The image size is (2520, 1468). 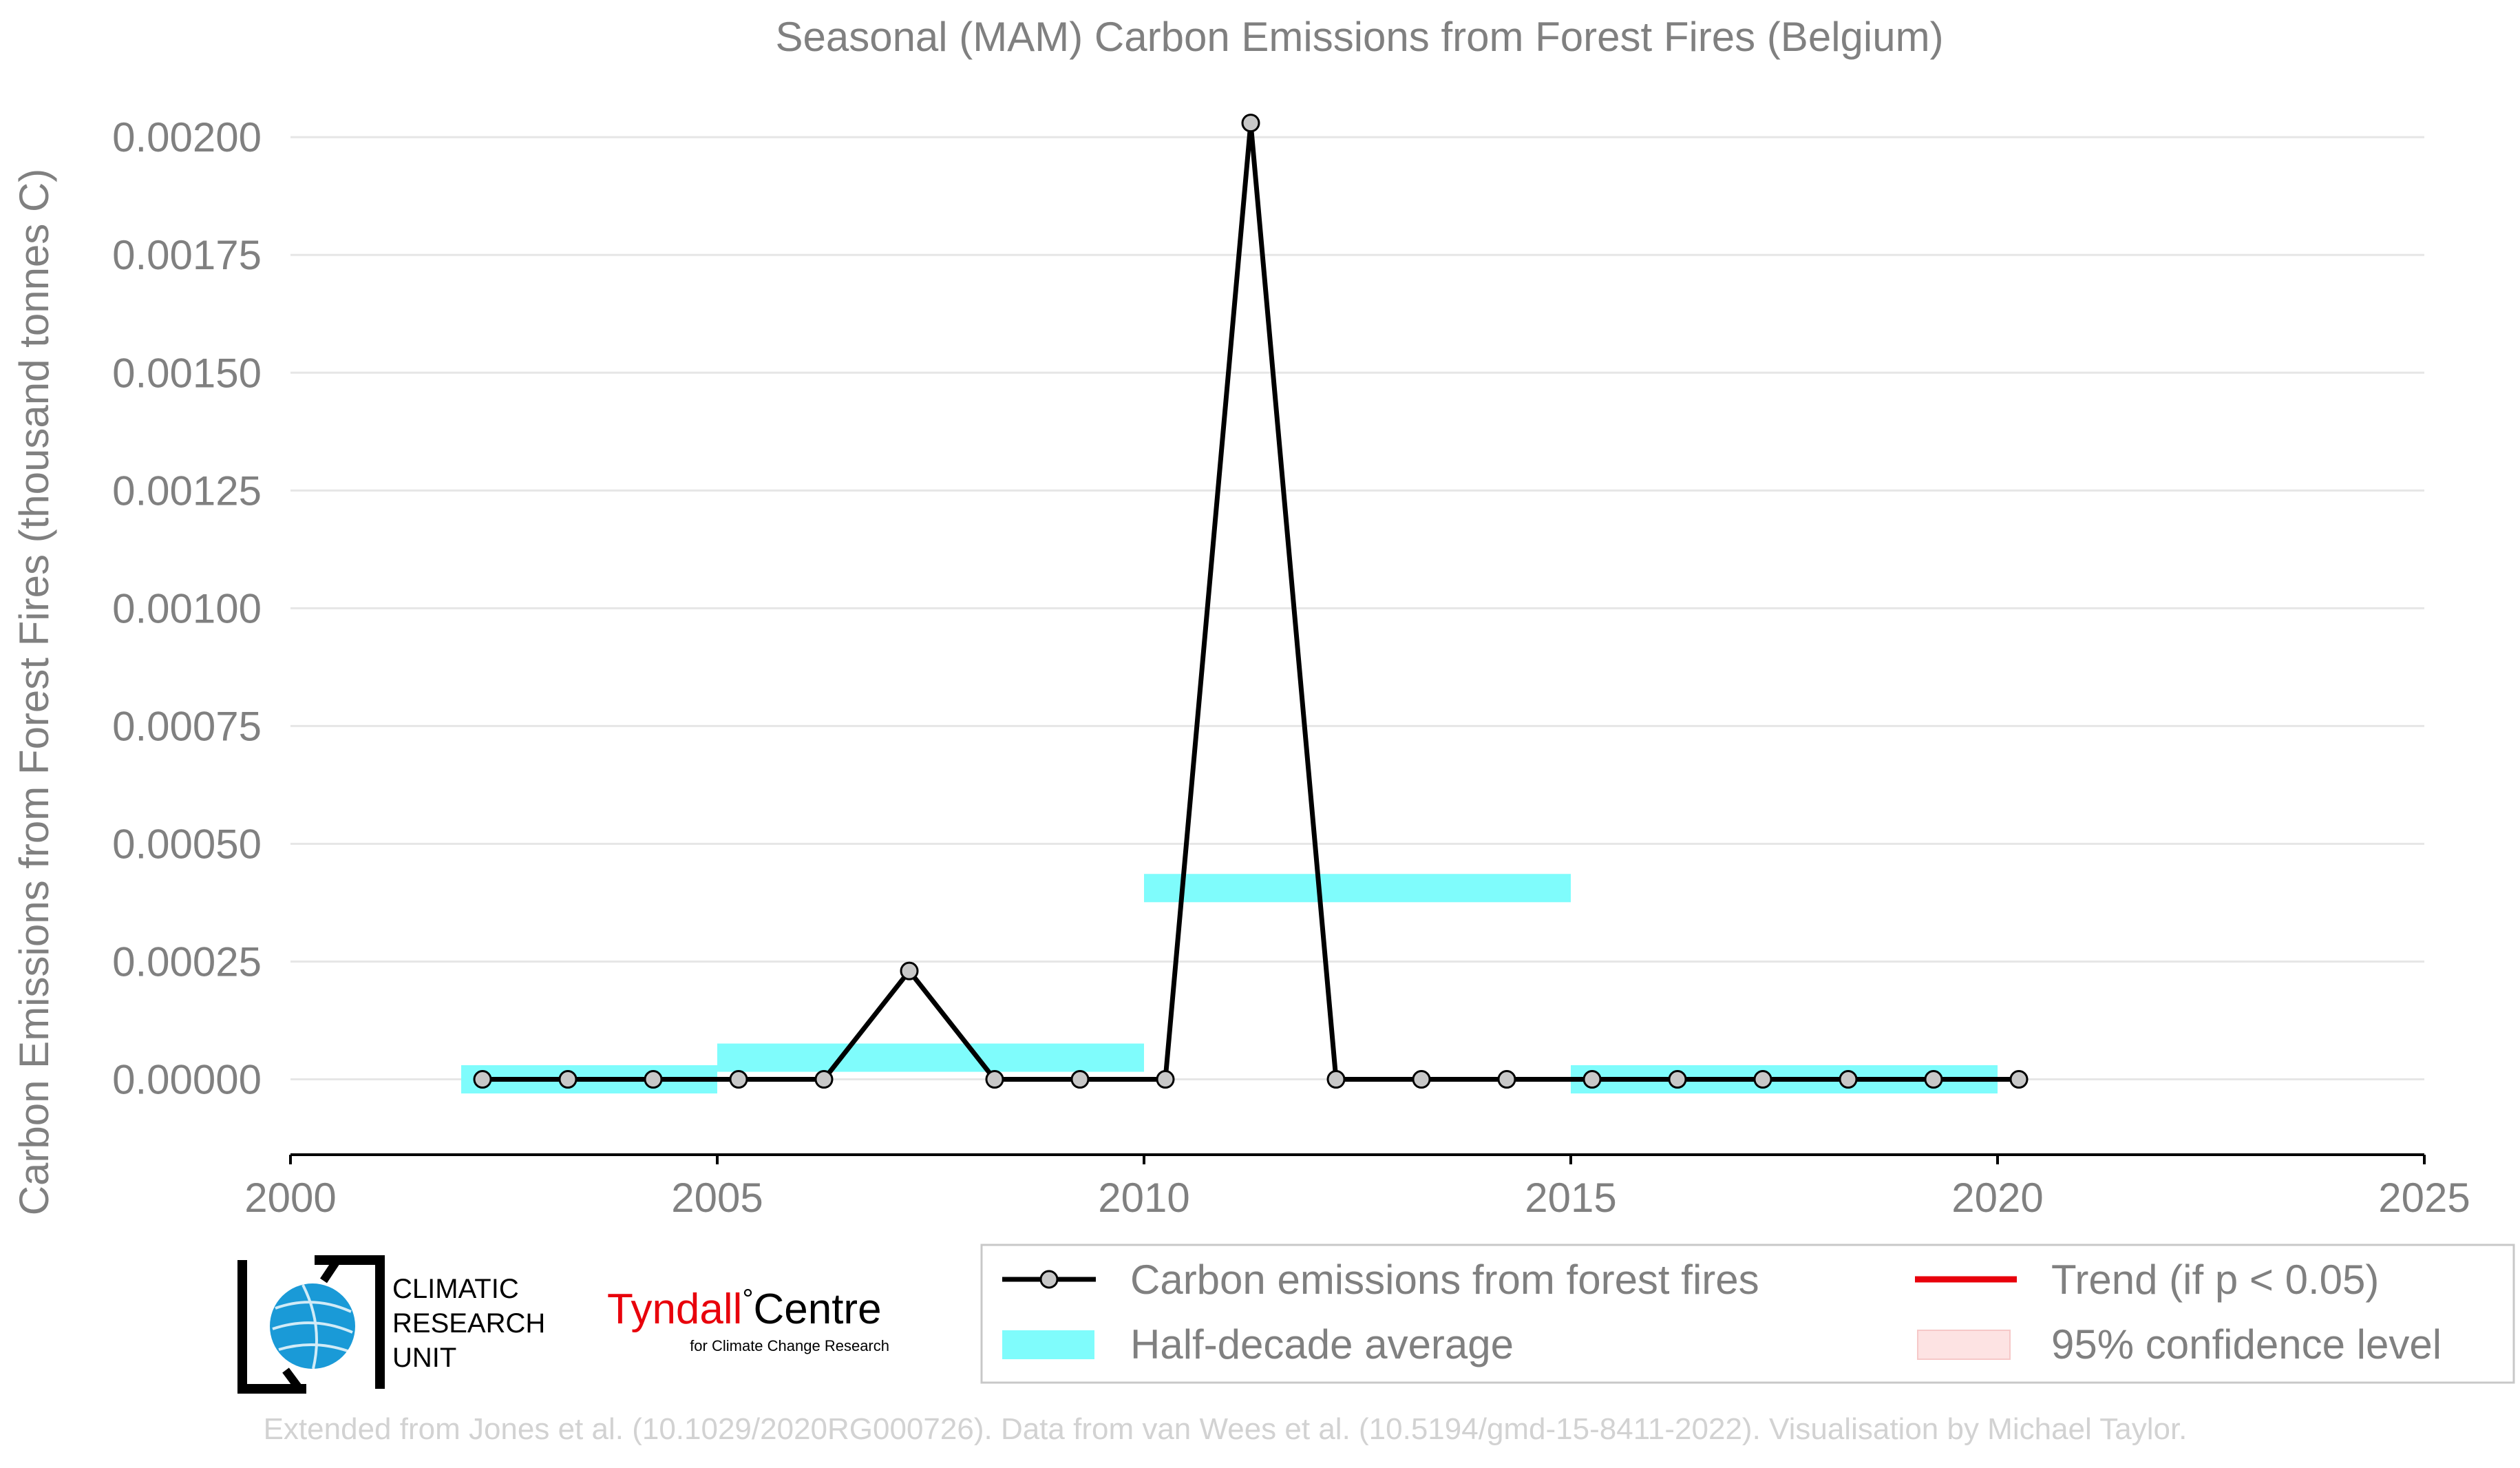 I want to click on x-tick-label: 2025, so click(x=2424, y=1198).